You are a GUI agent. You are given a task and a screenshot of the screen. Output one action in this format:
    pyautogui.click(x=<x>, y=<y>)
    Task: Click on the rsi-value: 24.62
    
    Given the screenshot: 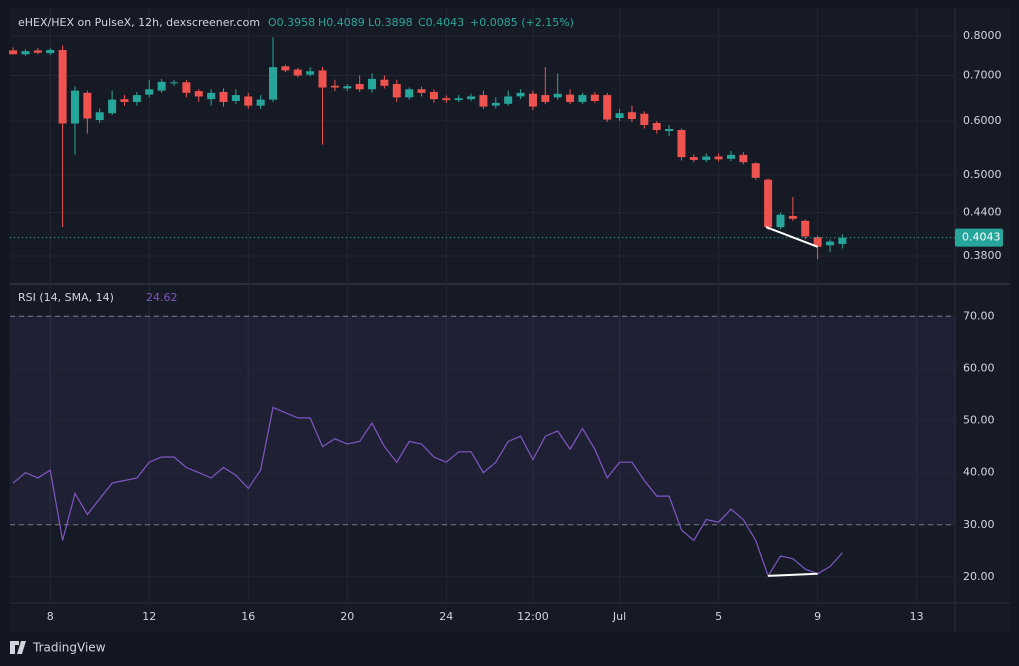 What is the action you would take?
    pyautogui.click(x=162, y=297)
    